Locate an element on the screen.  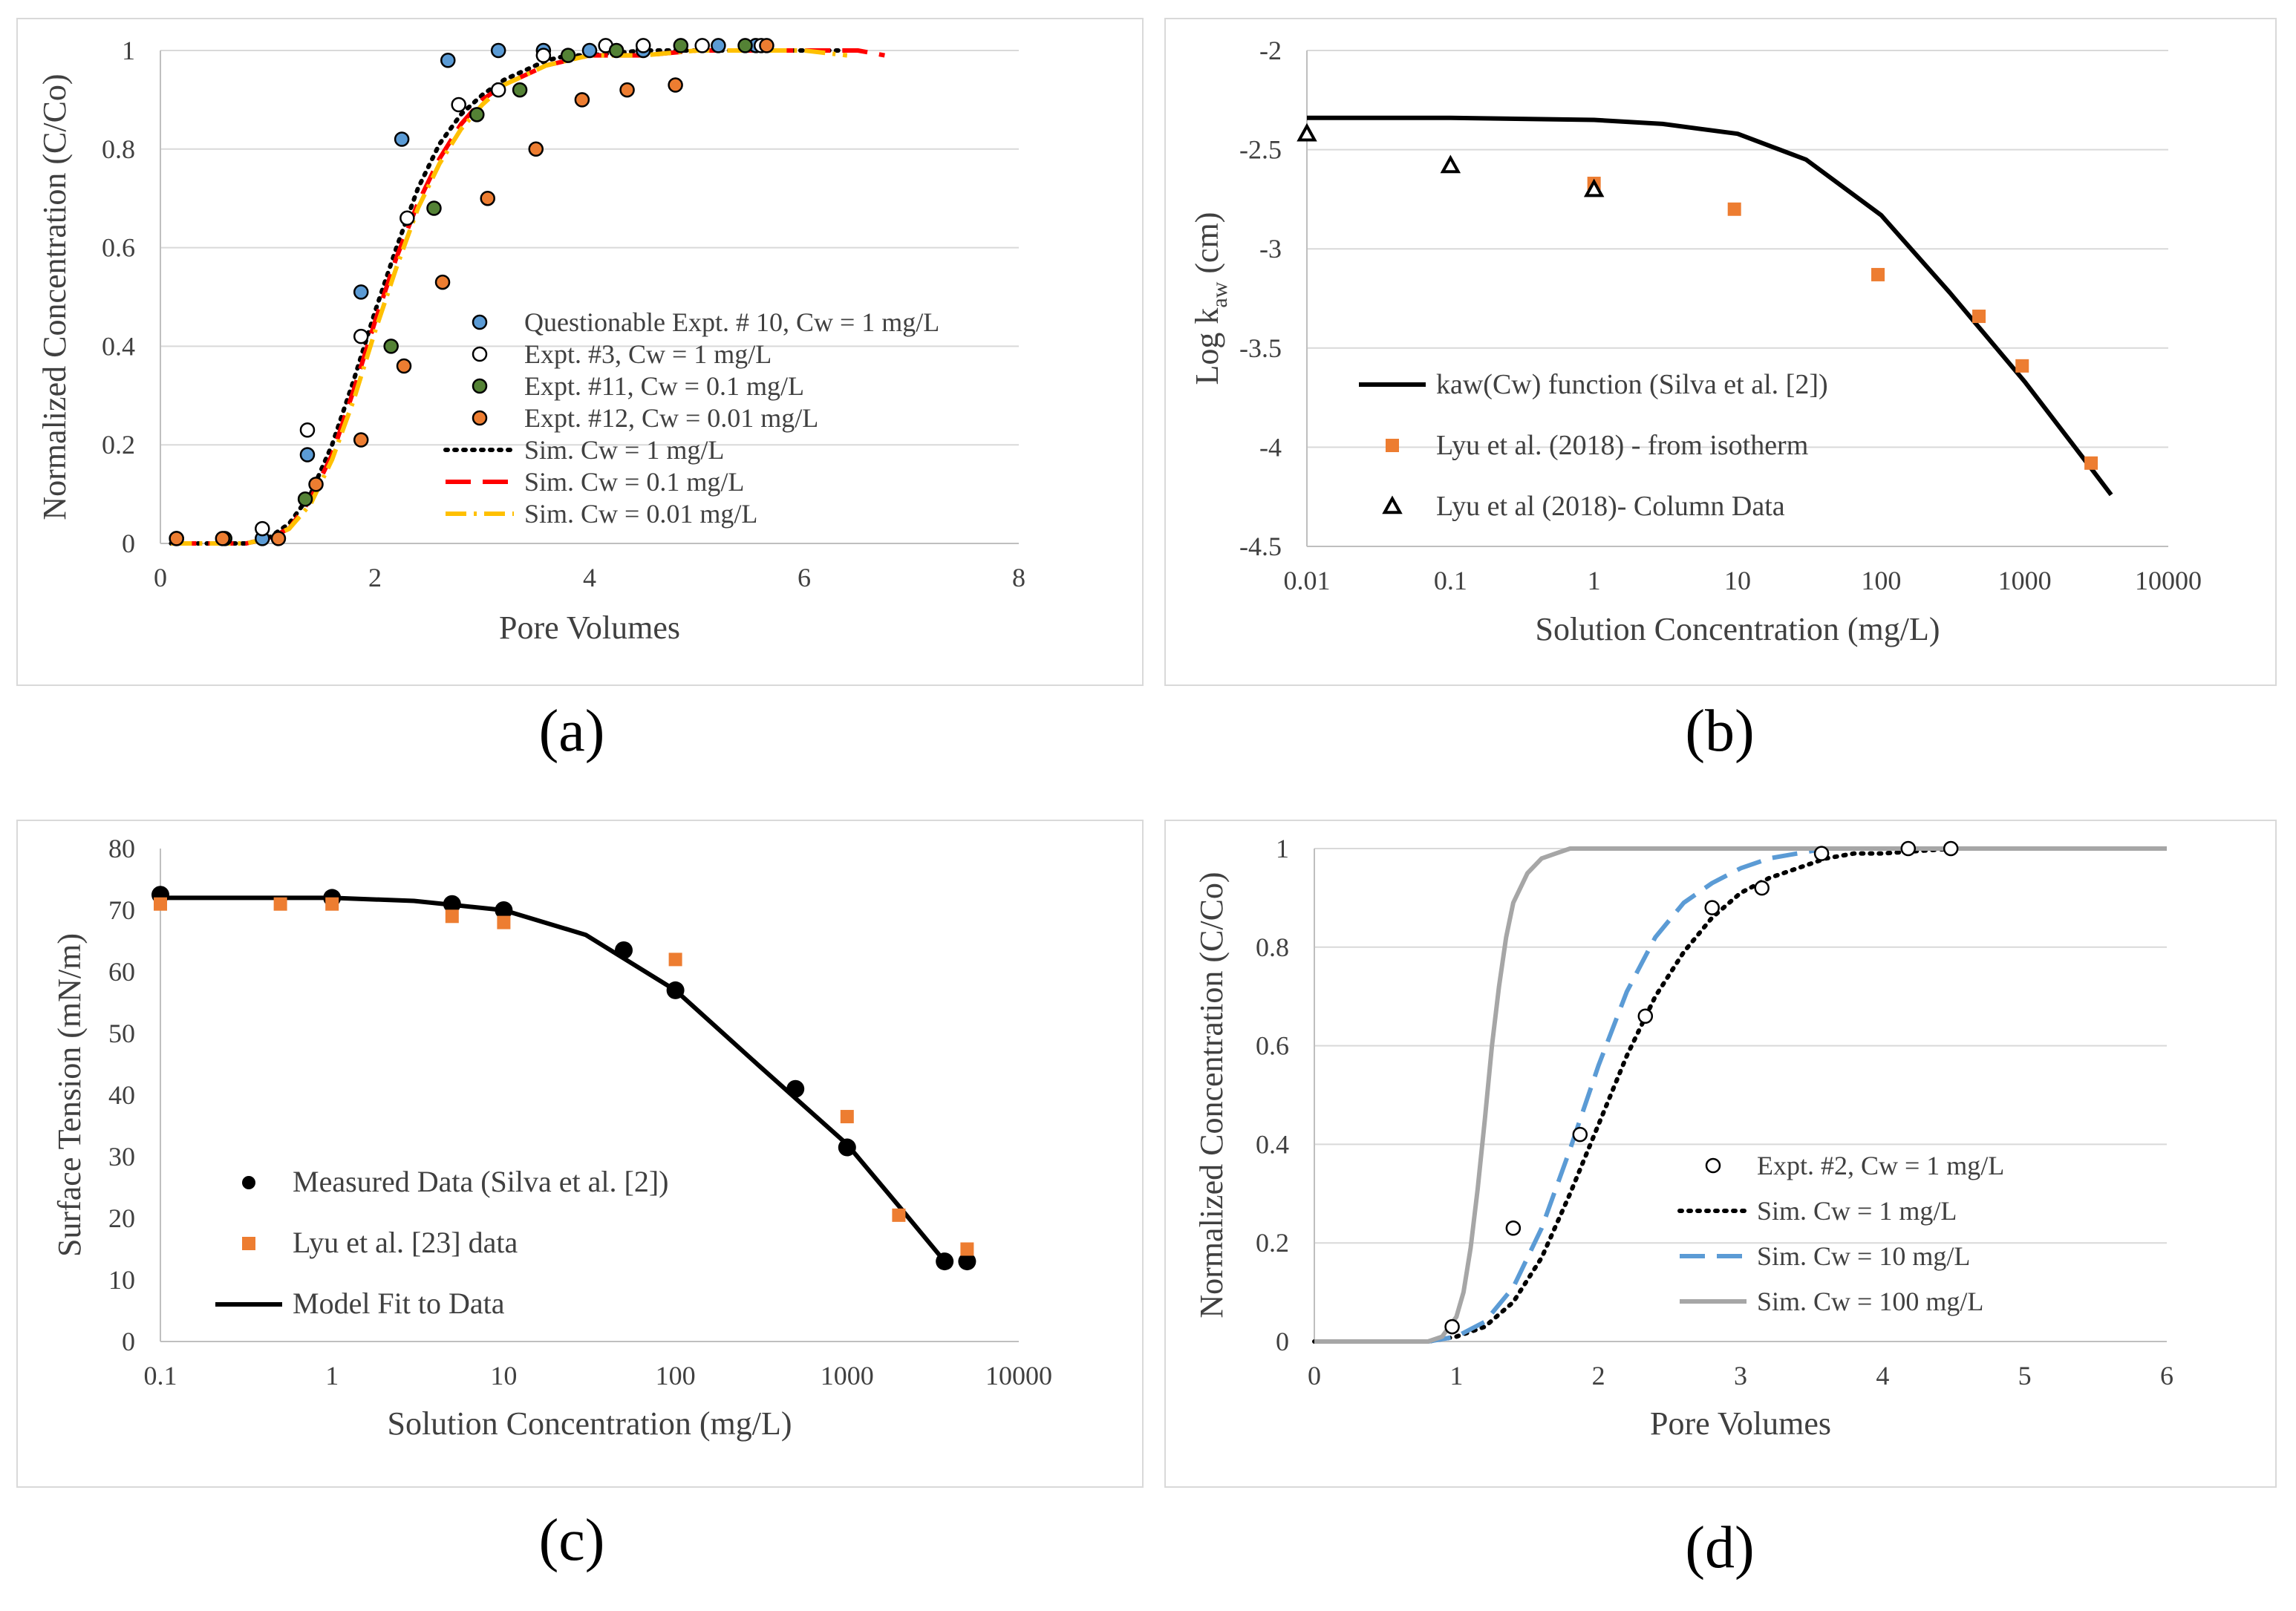
x-tick-label-d-2: 2 is located at coordinates (1598, 1376).